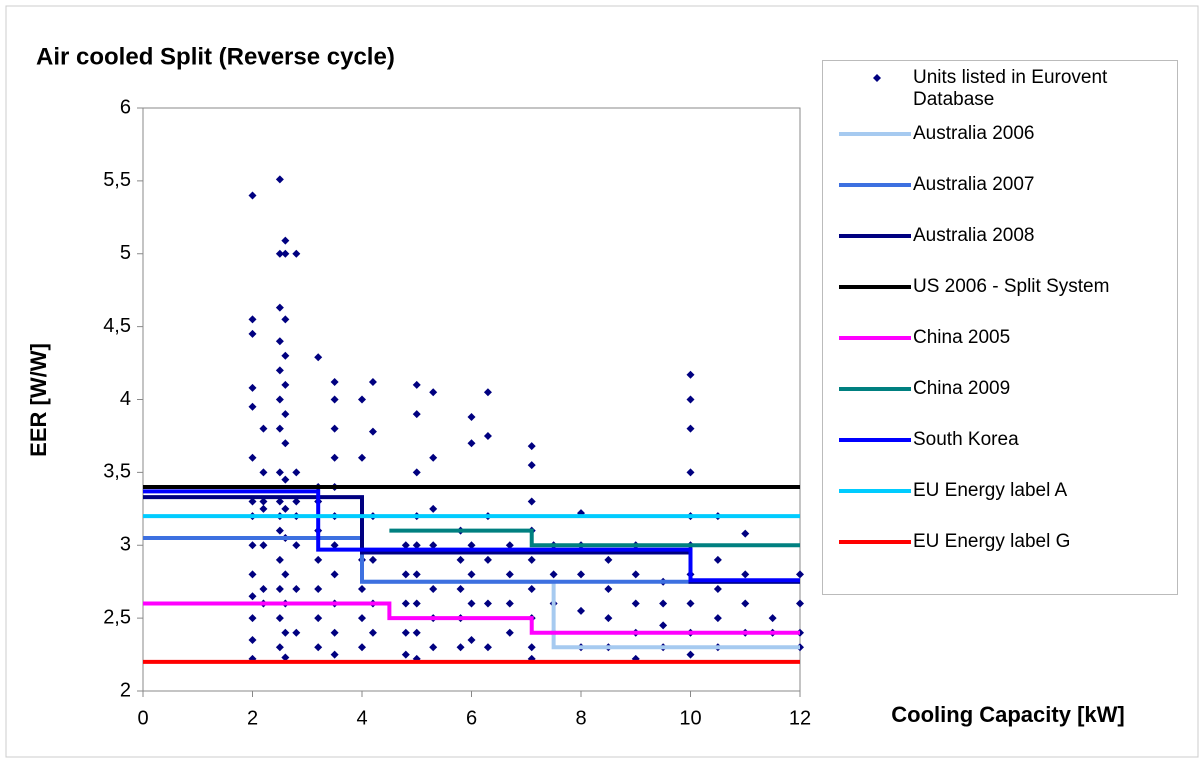 The width and height of the screenshot is (1204, 763). What do you see at coordinates (1000, 199) in the screenshot?
I see `legend-entry: Australia 2007` at bounding box center [1000, 199].